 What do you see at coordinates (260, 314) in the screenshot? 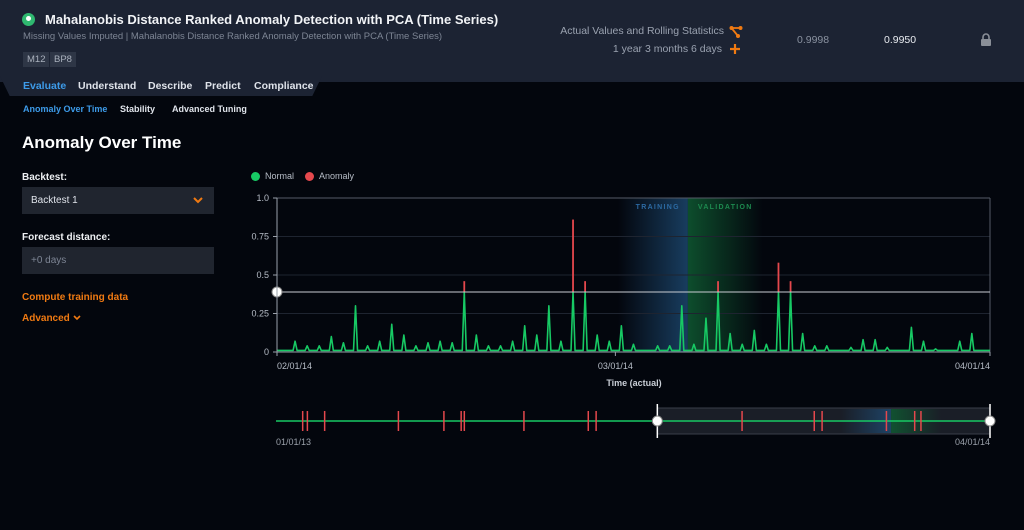
I see `y-tick-label: 0.25` at bounding box center [260, 314].